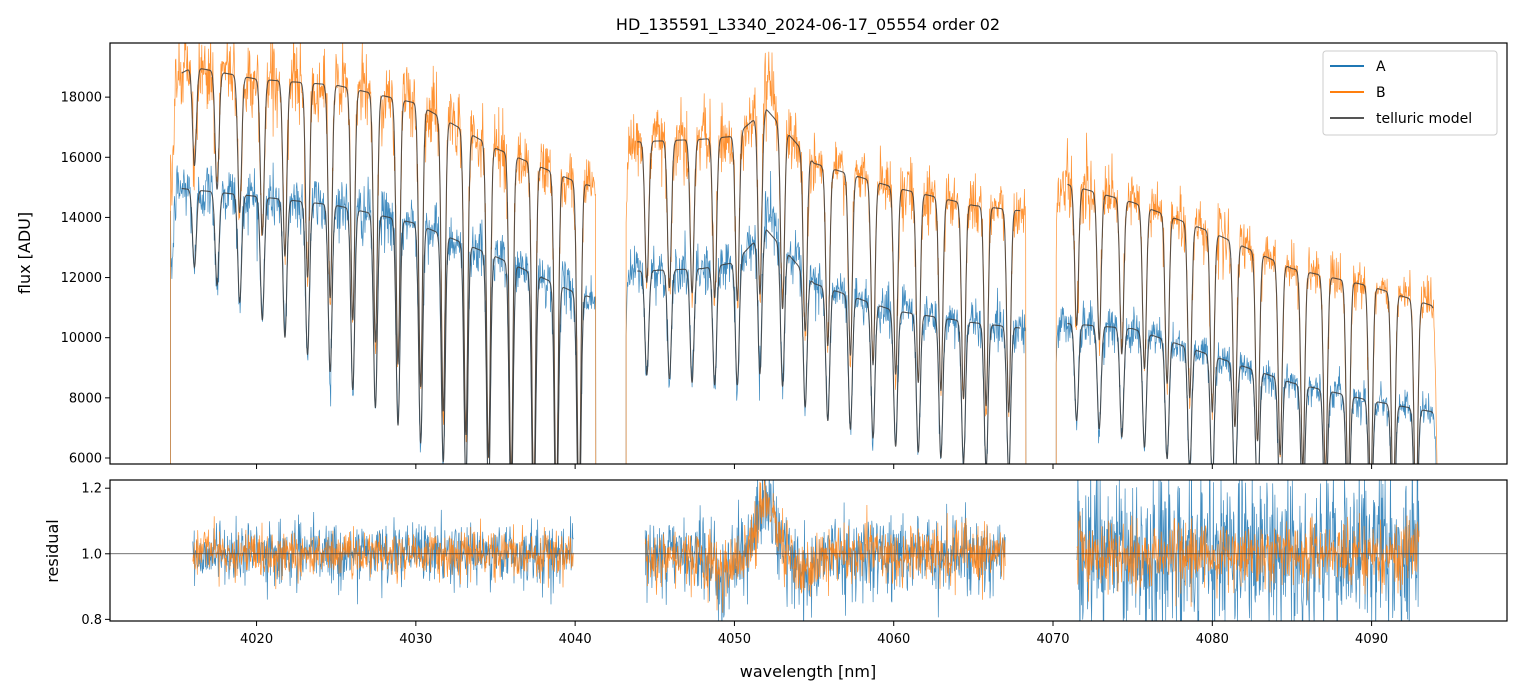  I want to click on residual-y-ticks: 0.8 1.0 1.2, so click(95, 555).